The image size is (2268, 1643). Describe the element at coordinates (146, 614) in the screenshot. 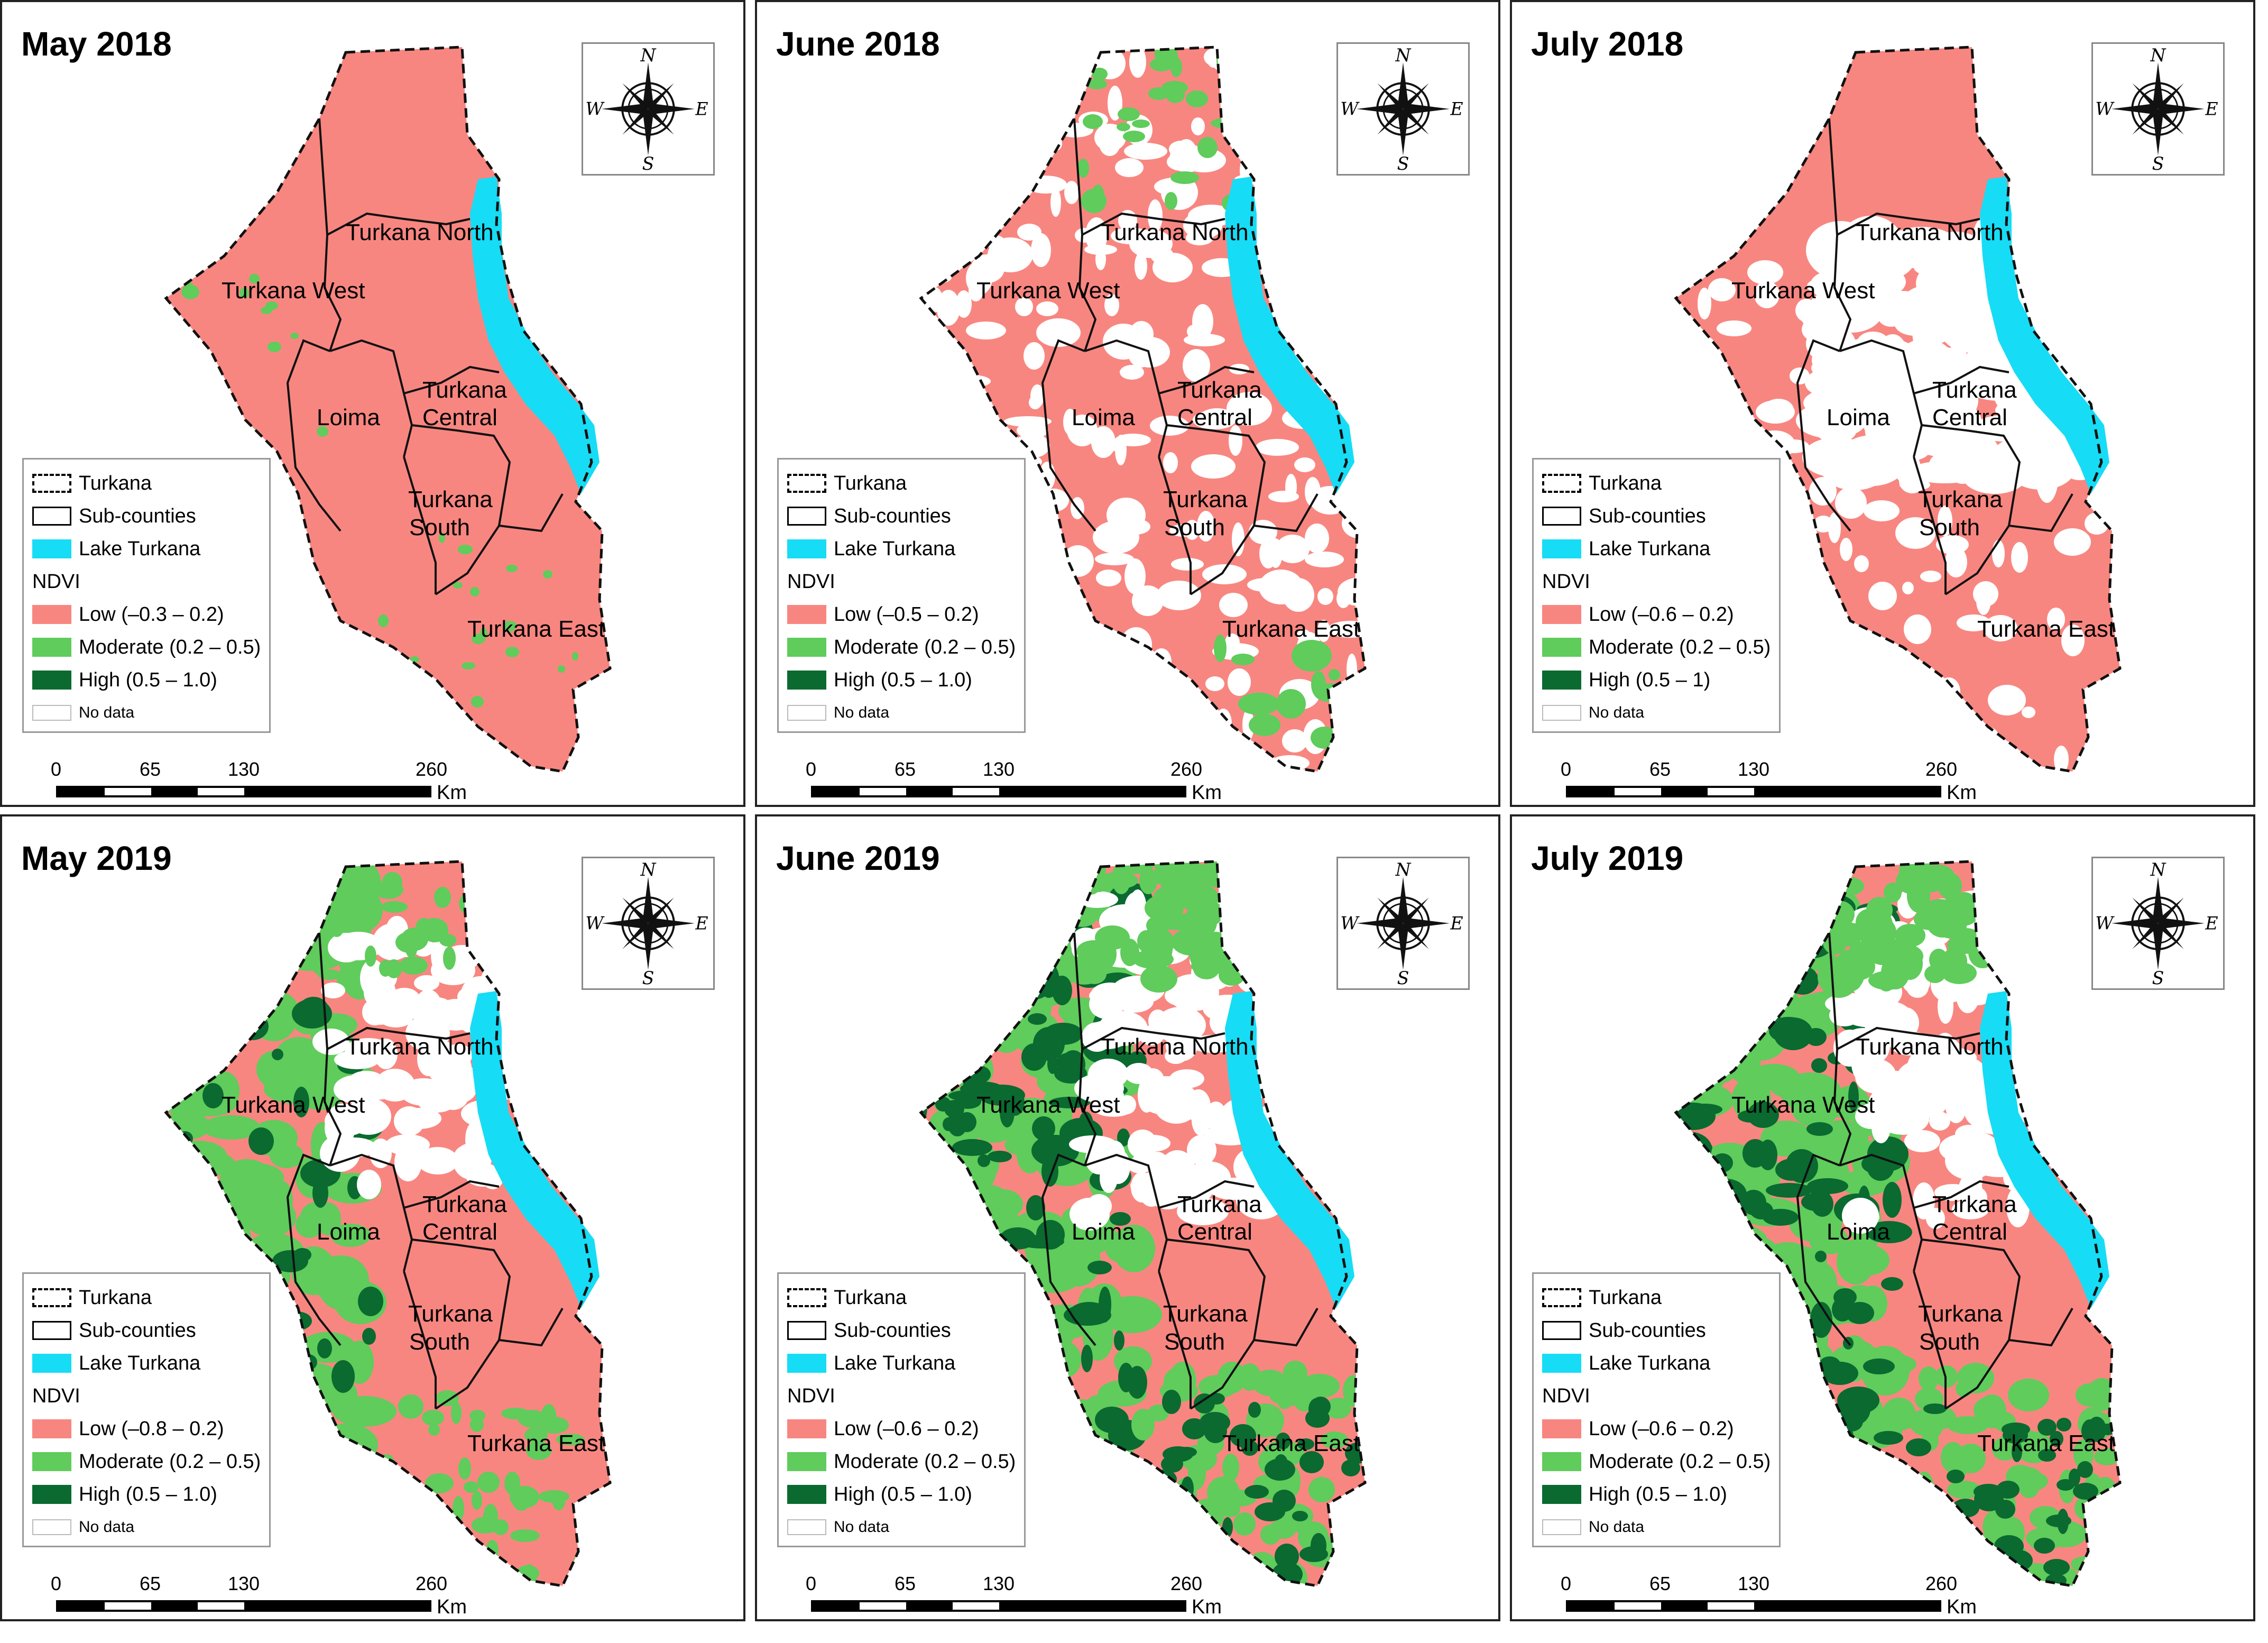

I see `legend-low: Low (–0.3 – 0.2)` at that location.